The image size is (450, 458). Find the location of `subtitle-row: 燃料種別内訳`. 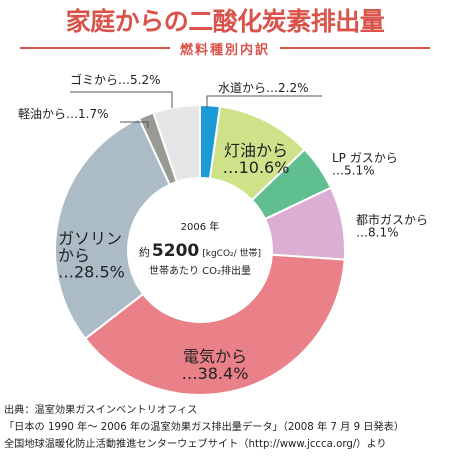

subtitle-row: 燃料種別内訳 is located at coordinates (225, 48).